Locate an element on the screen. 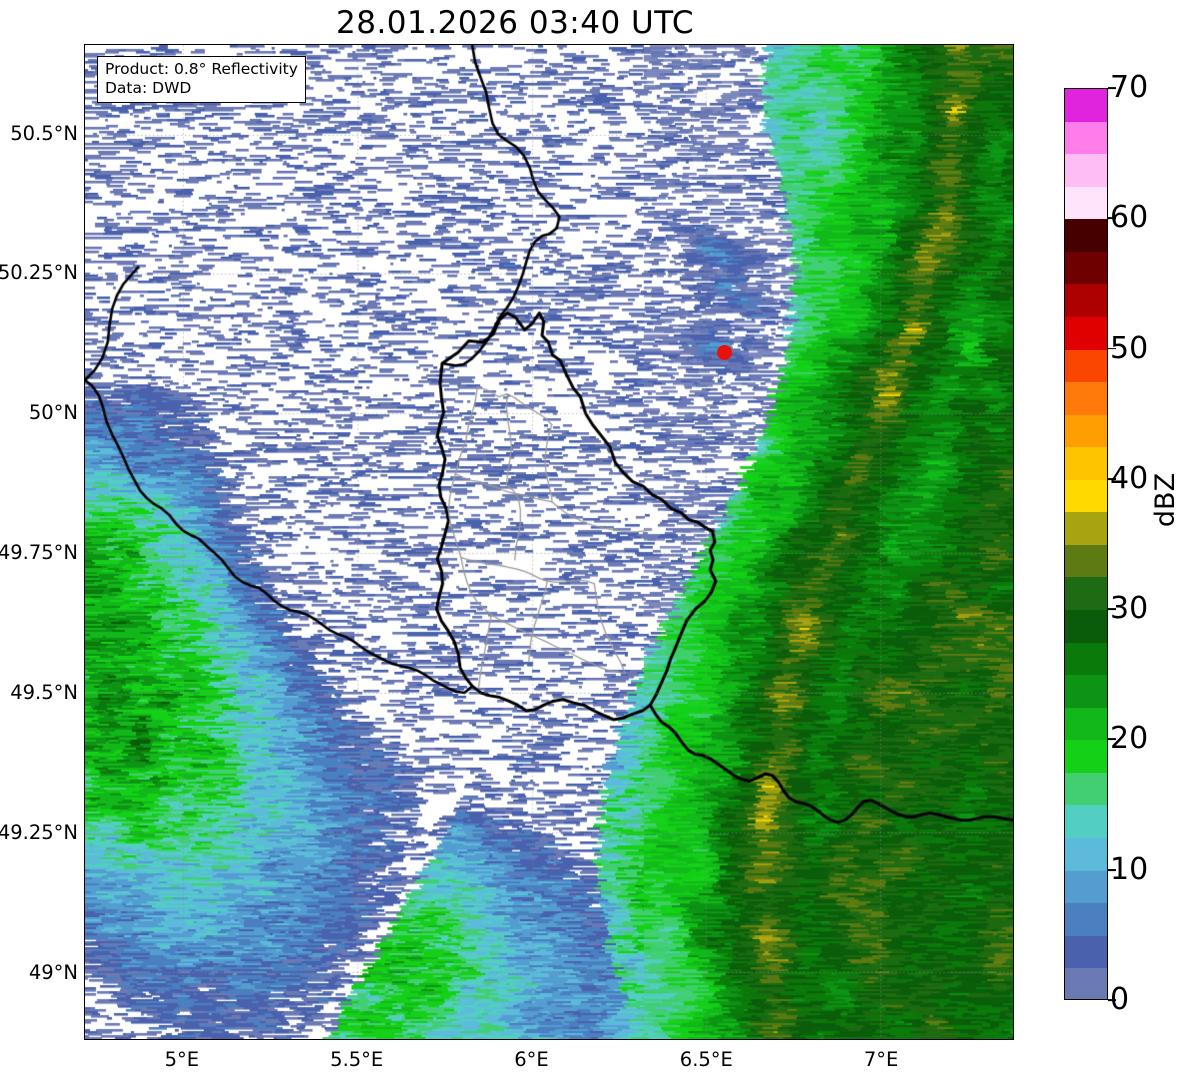 The image size is (1202, 1081). colorbar-tick-50: 50 is located at coordinates (1129, 348).